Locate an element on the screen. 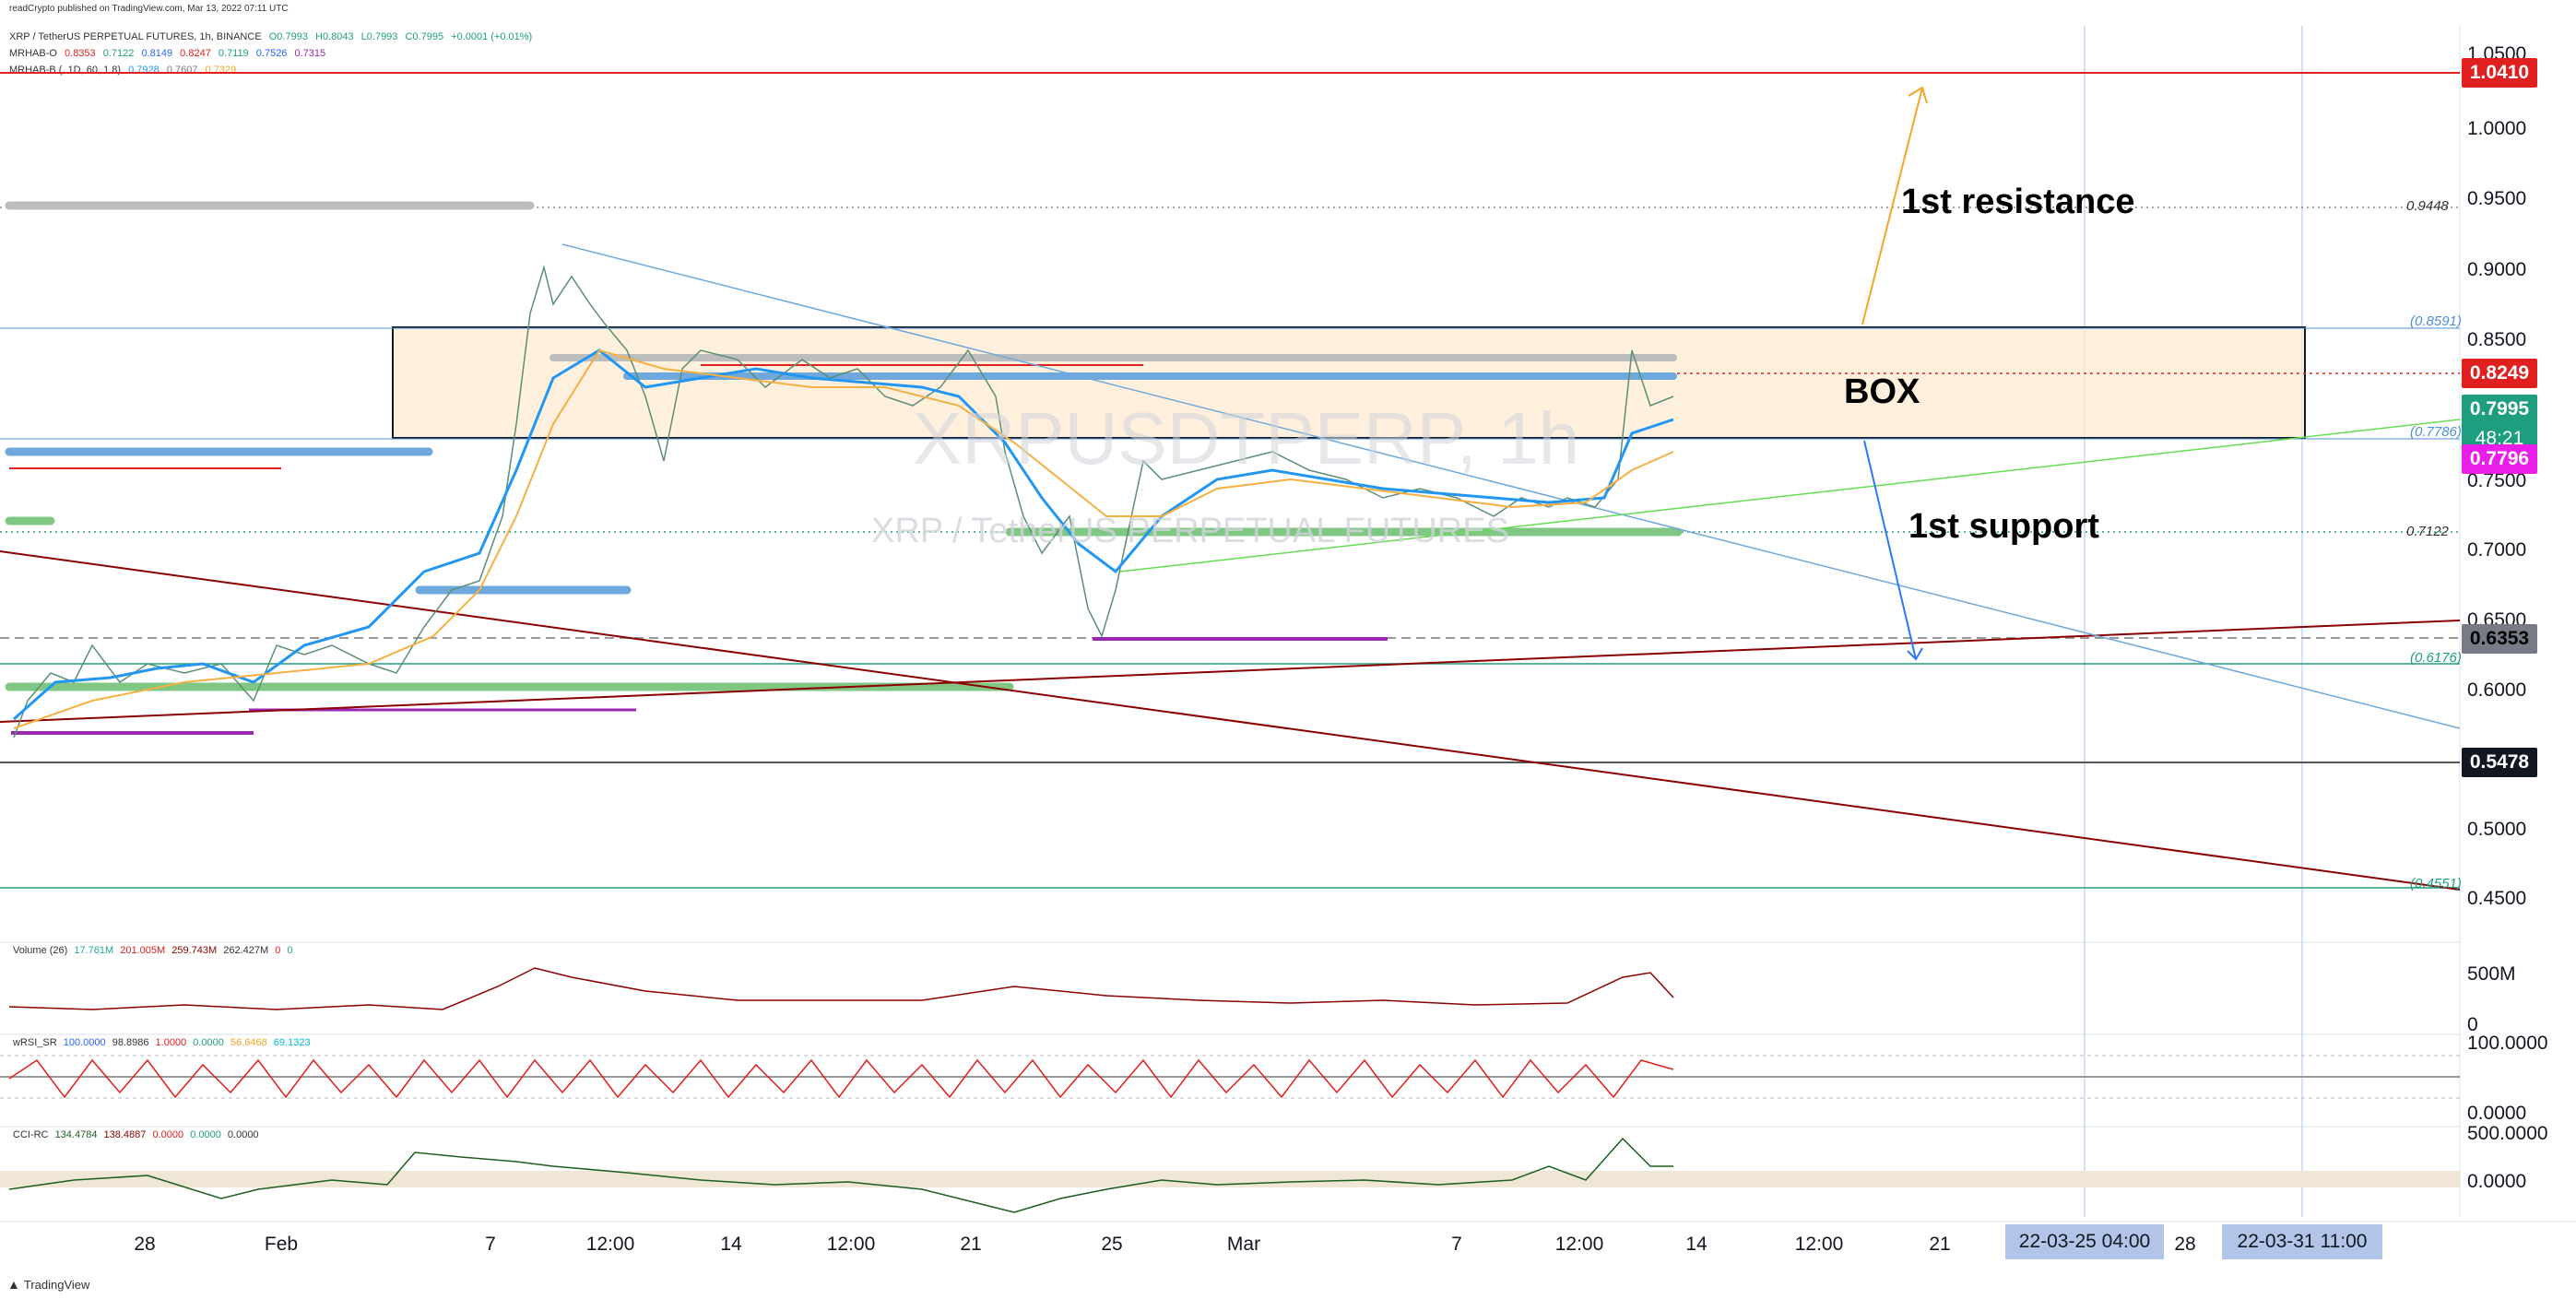 This screenshot has width=2576, height=1299. annotation-resistance: 1st resistance is located at coordinates (2018, 202).